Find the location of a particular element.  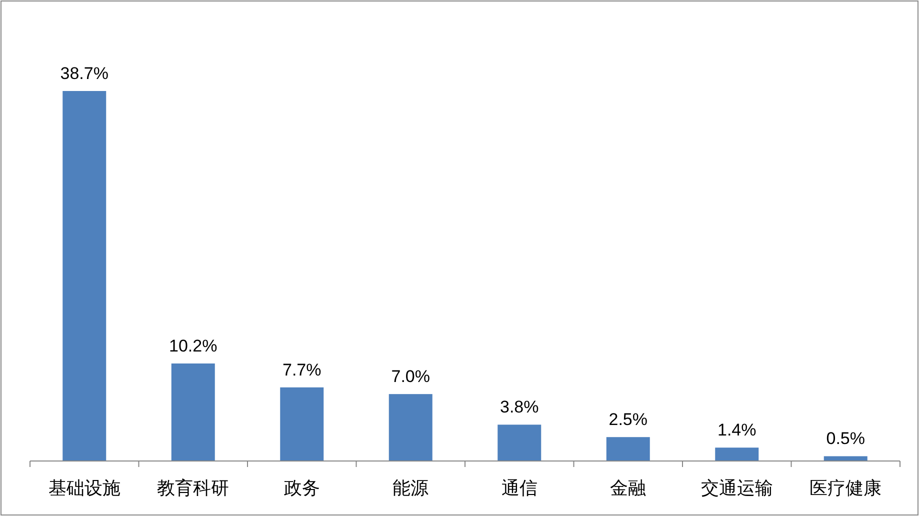

data-label: 10.2% is located at coordinates (193, 346).